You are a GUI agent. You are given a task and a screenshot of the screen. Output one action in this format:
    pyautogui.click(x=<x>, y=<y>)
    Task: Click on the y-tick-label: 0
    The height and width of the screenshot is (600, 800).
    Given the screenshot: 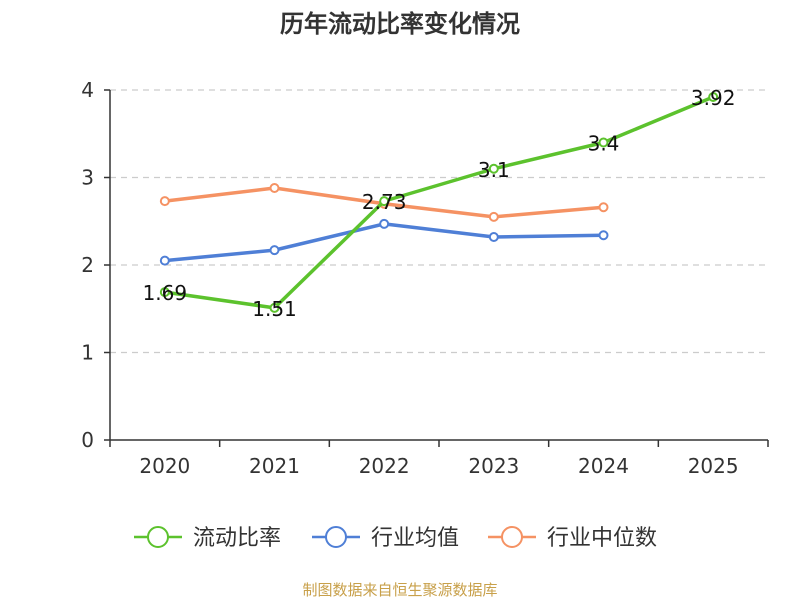 What is the action you would take?
    pyautogui.click(x=87, y=440)
    